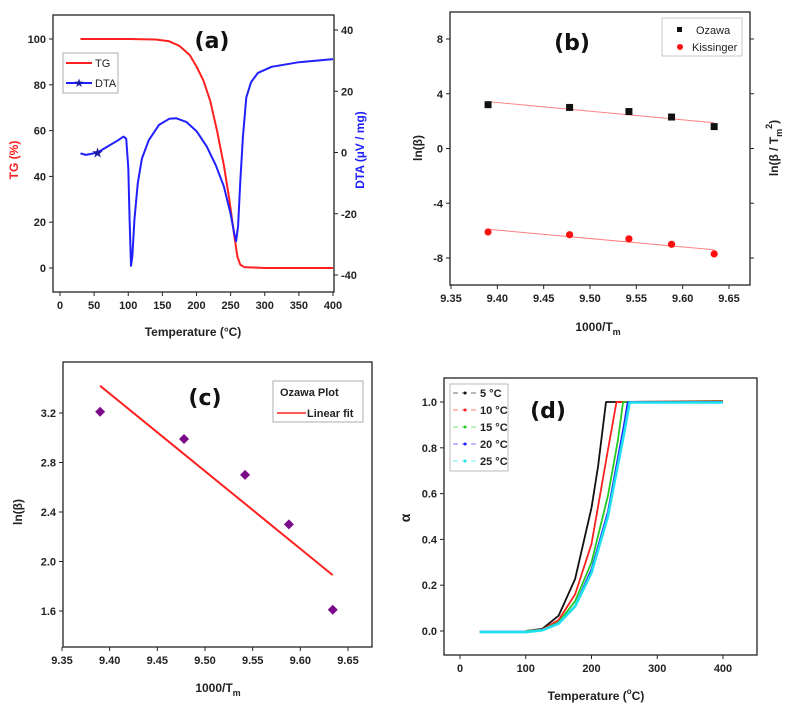 The height and width of the screenshot is (719, 789). What do you see at coordinates (48, 464) in the screenshot?
I see `y-tick-label: 2.8` at bounding box center [48, 464].